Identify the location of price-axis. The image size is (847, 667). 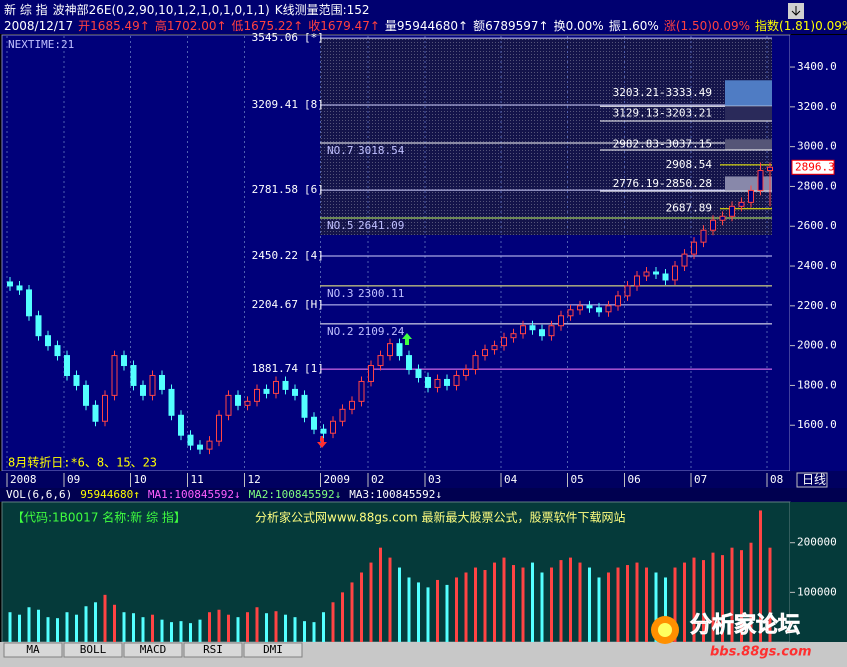
(818, 253).